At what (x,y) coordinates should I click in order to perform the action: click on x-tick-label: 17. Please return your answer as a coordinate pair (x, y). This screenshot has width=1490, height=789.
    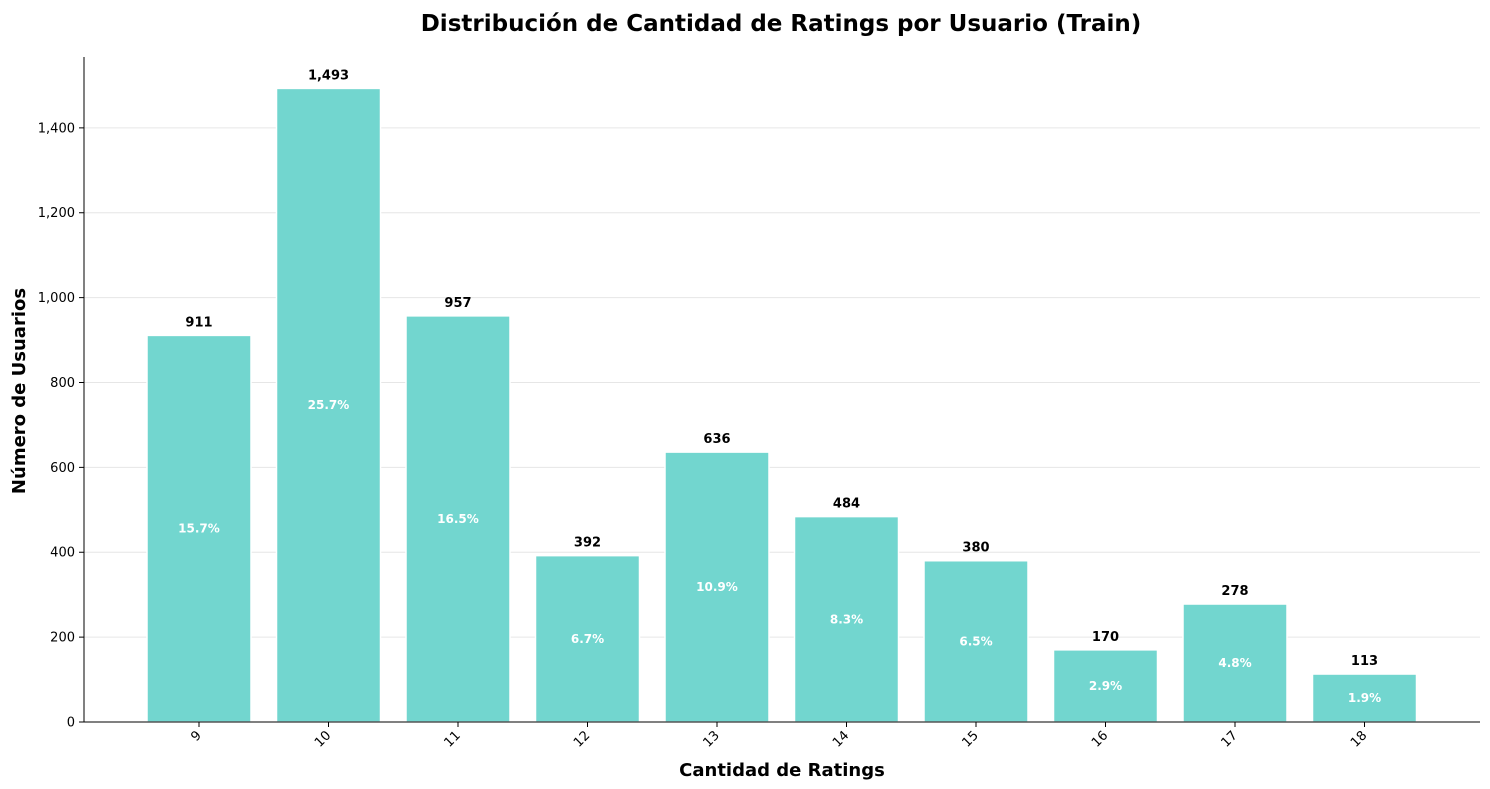
    Looking at the image, I should click on (1230, 739).